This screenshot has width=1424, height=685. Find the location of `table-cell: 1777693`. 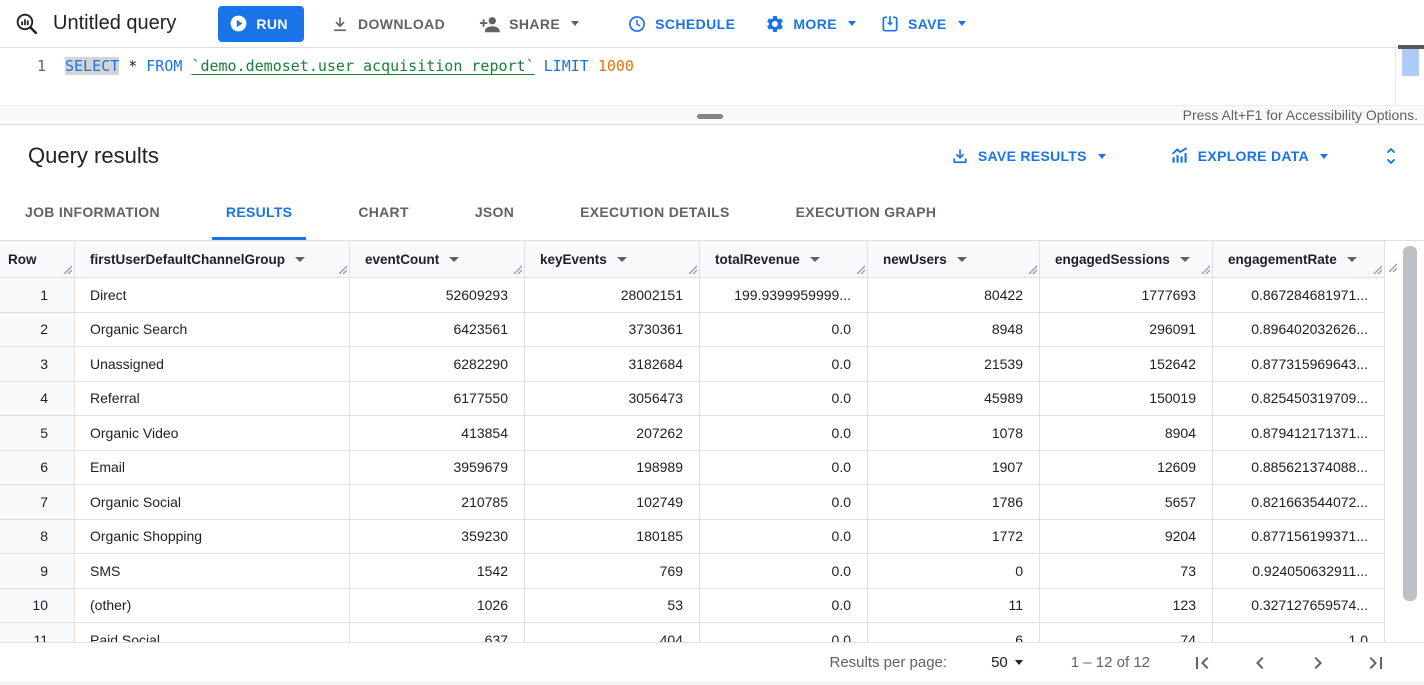

table-cell: 1777693 is located at coordinates (1126, 295).